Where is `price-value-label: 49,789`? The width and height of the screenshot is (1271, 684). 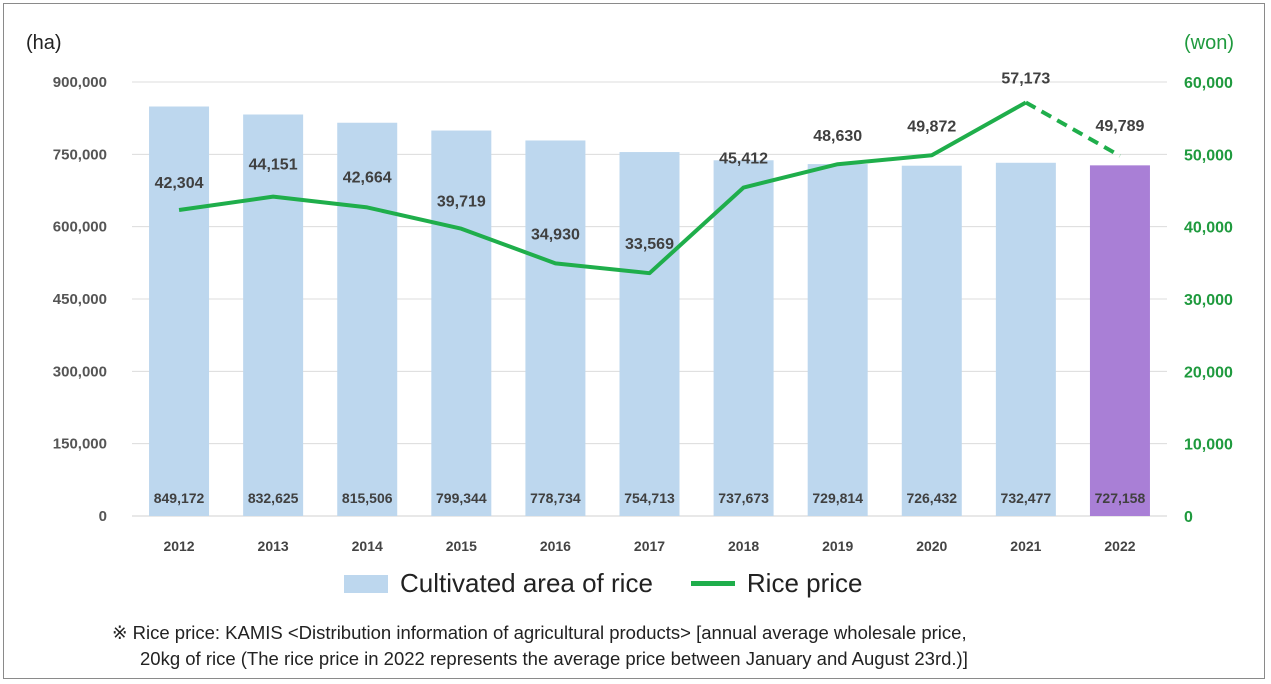 price-value-label: 49,789 is located at coordinates (1119, 126).